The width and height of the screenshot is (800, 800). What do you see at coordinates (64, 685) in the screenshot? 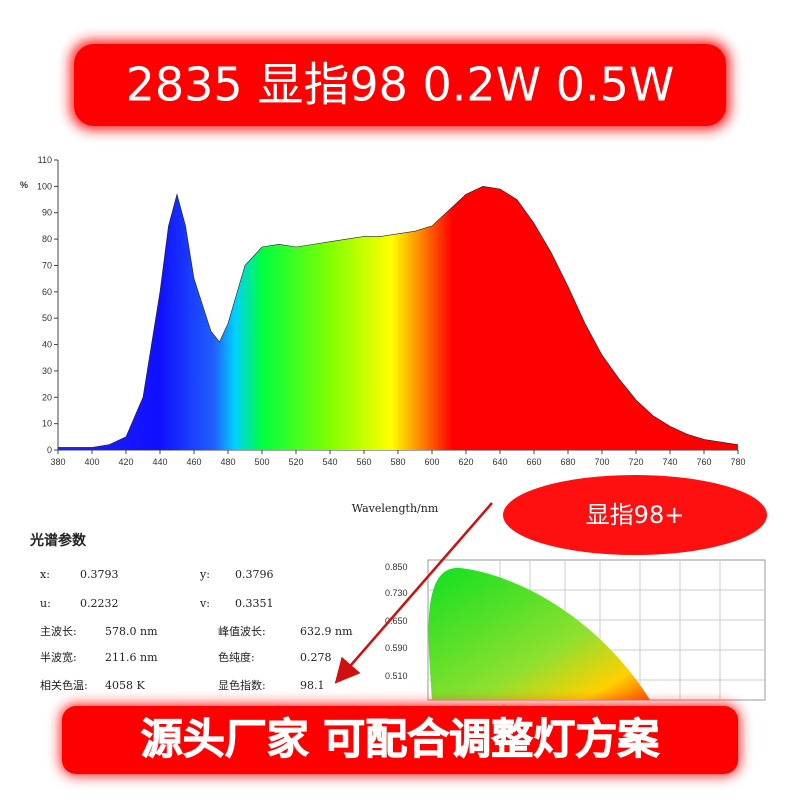
I see `param-label: 相关色温:` at bounding box center [64, 685].